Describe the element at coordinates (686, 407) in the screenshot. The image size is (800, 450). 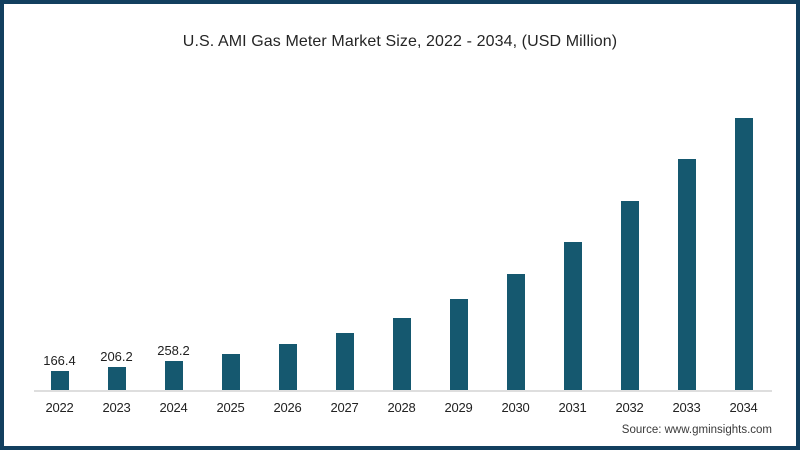
I see `x-tick-label-2033: 2033` at that location.